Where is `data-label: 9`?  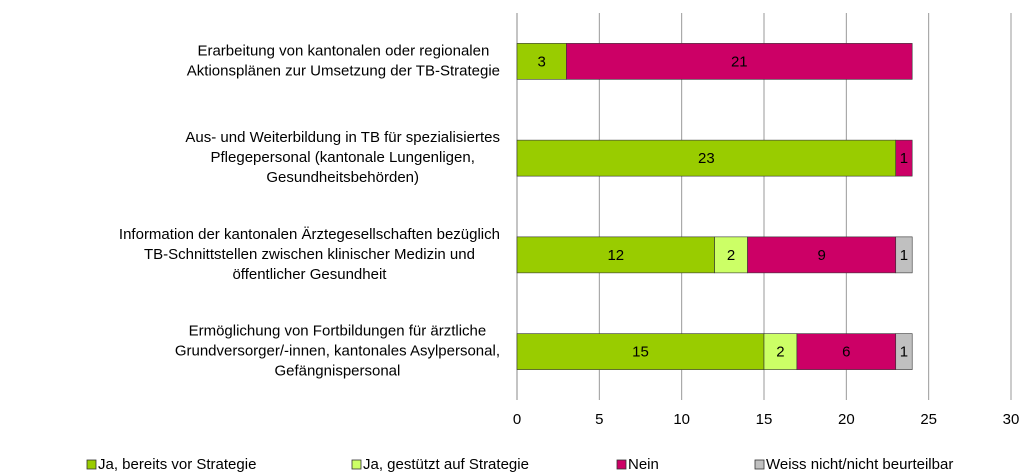
data-label: 9 is located at coordinates (821, 255).